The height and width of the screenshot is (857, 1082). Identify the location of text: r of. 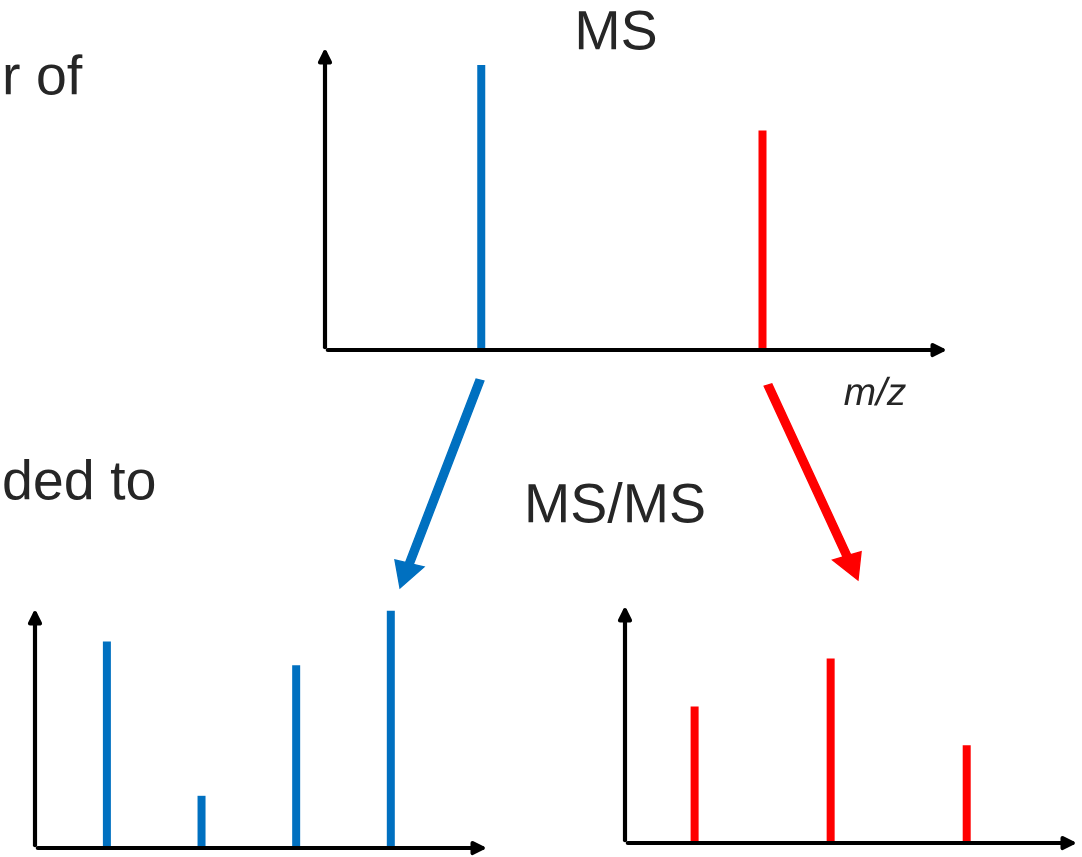
(44, 74).